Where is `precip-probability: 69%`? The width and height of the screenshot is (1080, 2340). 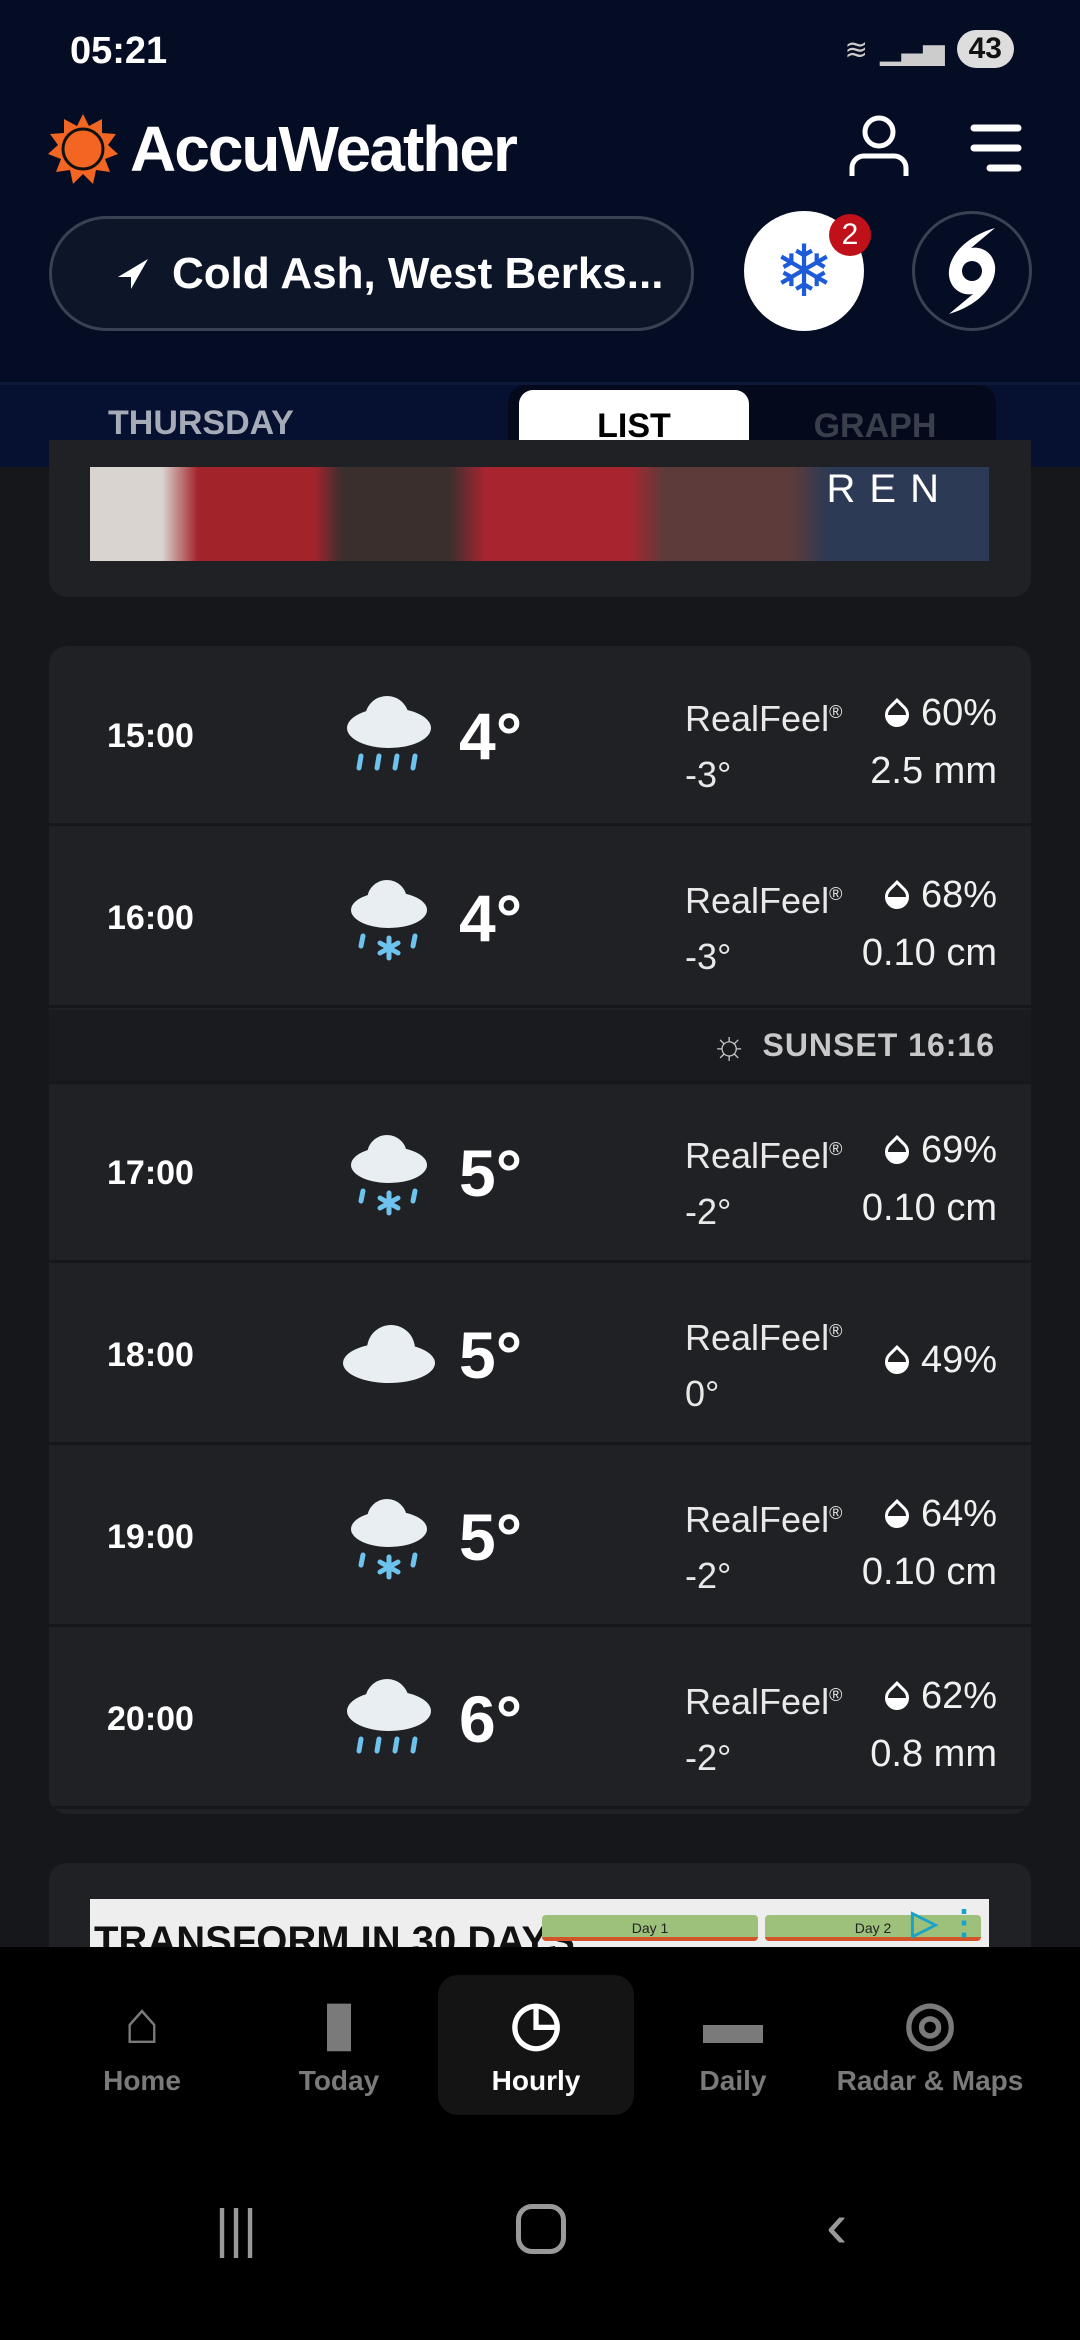 precip-probability: 69% is located at coordinates (958, 1150).